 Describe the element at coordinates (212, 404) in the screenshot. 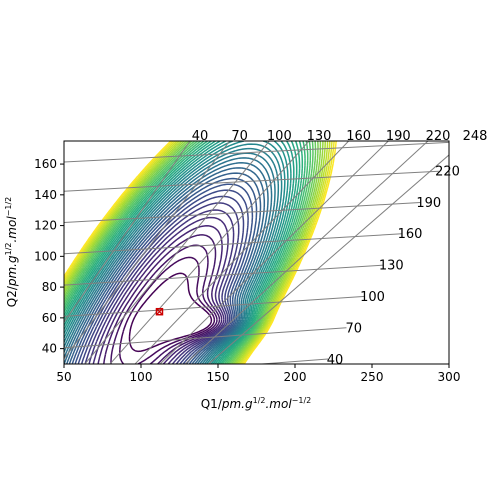

I see `x-axis-label-base: Q1/` at that location.